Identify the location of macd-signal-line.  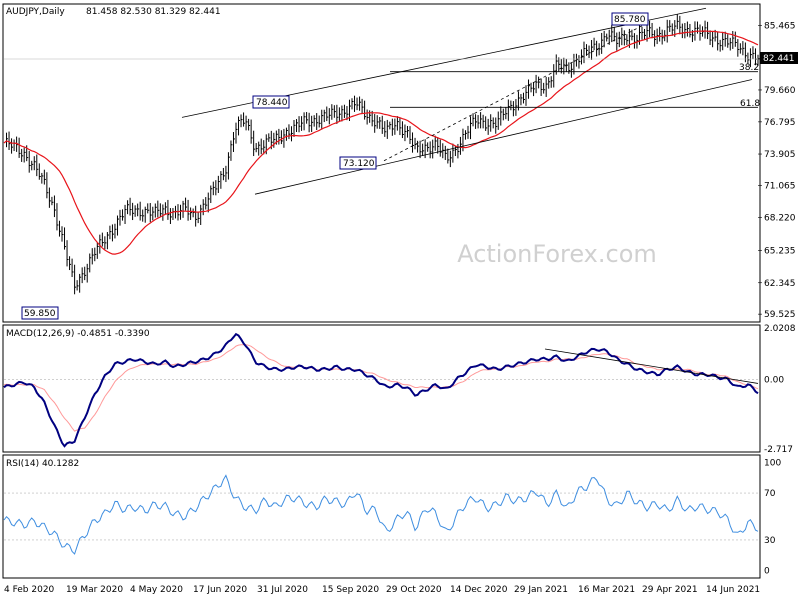
(381, 388).